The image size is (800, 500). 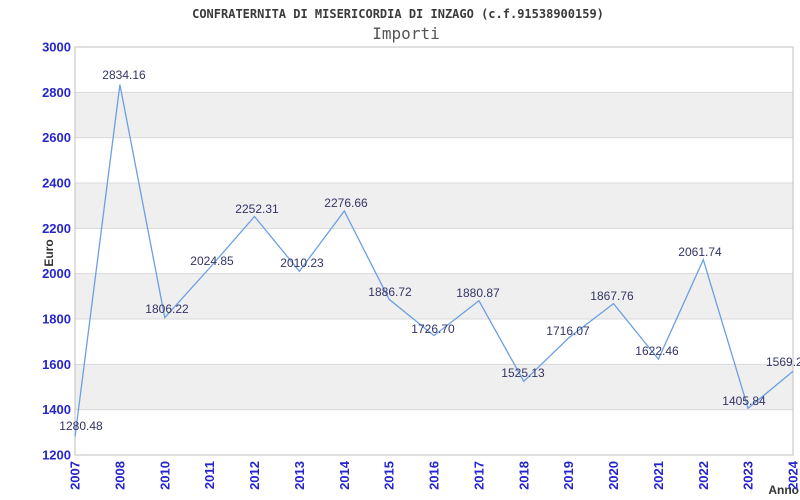 I want to click on y-tick-label: 1200, so click(x=56, y=455).